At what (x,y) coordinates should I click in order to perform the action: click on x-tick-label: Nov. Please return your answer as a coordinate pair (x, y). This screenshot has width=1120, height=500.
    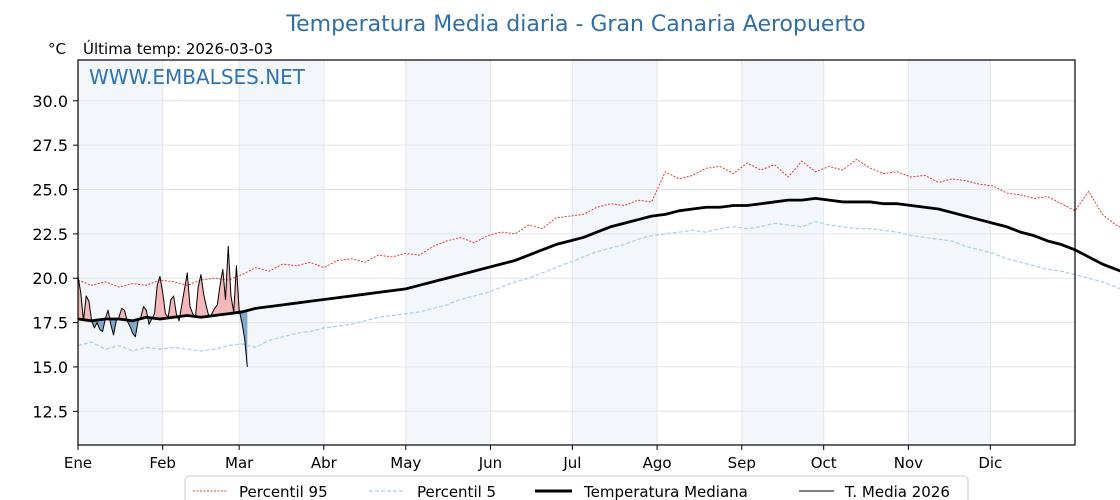
    Looking at the image, I should click on (908, 463).